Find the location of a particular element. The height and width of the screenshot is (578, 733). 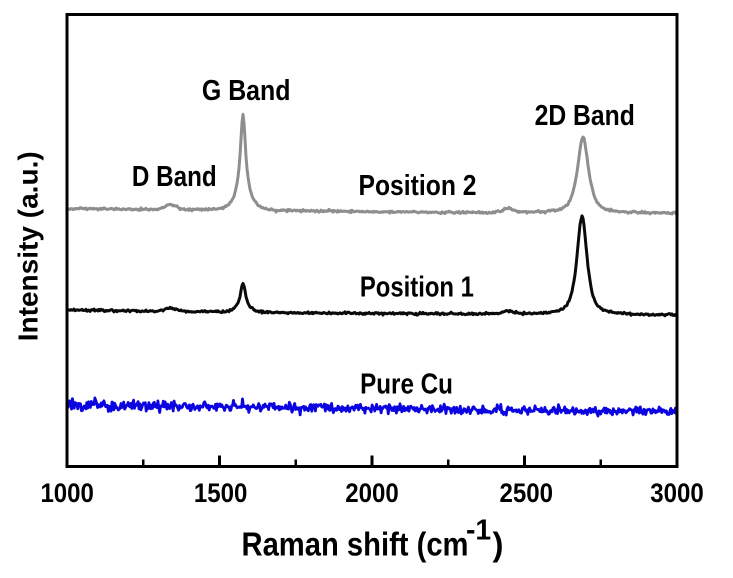

svg-text: 2500 is located at coordinates (527, 493).